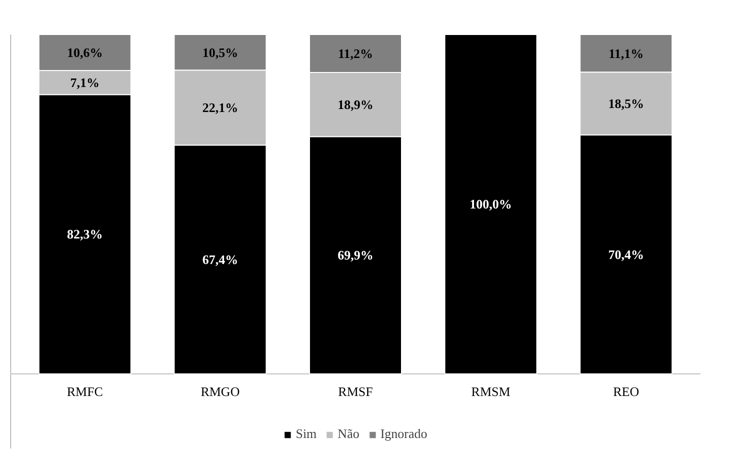 The height and width of the screenshot is (456, 739). Describe the element at coordinates (356, 54) in the screenshot. I see `data-label: 11,2%` at that location.